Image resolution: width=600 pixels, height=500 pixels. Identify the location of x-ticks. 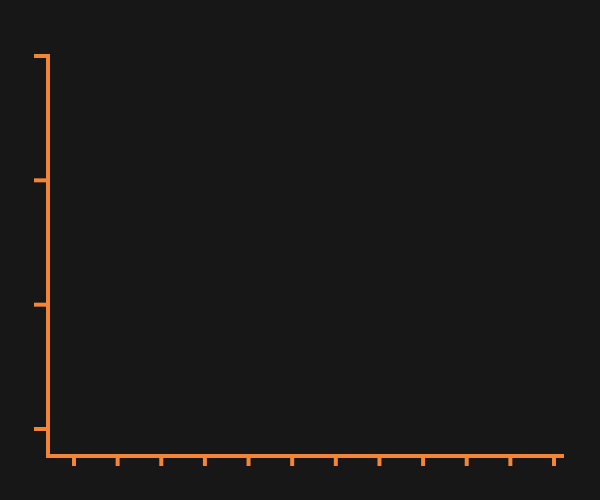
(314, 461).